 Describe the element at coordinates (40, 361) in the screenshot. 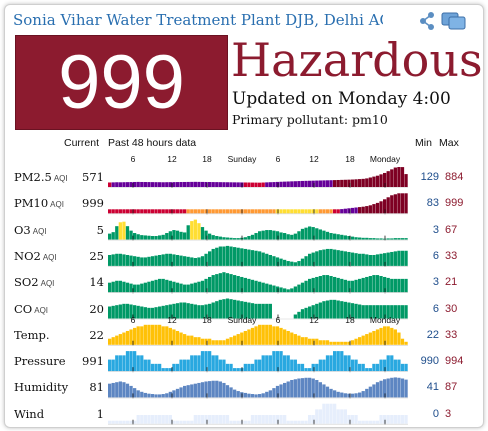

I see `row-label: Pressure` at that location.